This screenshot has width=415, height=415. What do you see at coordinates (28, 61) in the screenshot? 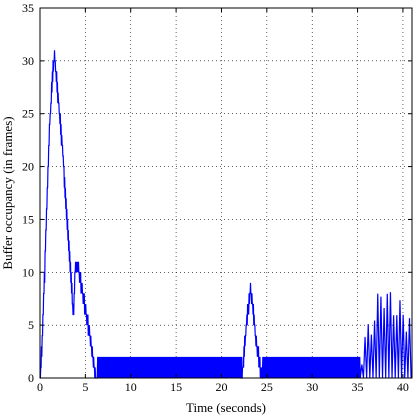
I see `y-tick-label: 30` at bounding box center [28, 61].